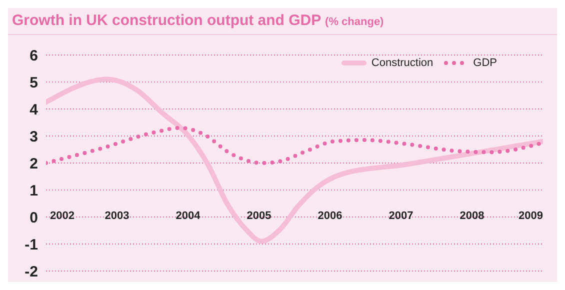 The height and width of the screenshot is (290, 565). What do you see at coordinates (402, 63) in the screenshot?
I see `legend-label: Construction` at bounding box center [402, 63].